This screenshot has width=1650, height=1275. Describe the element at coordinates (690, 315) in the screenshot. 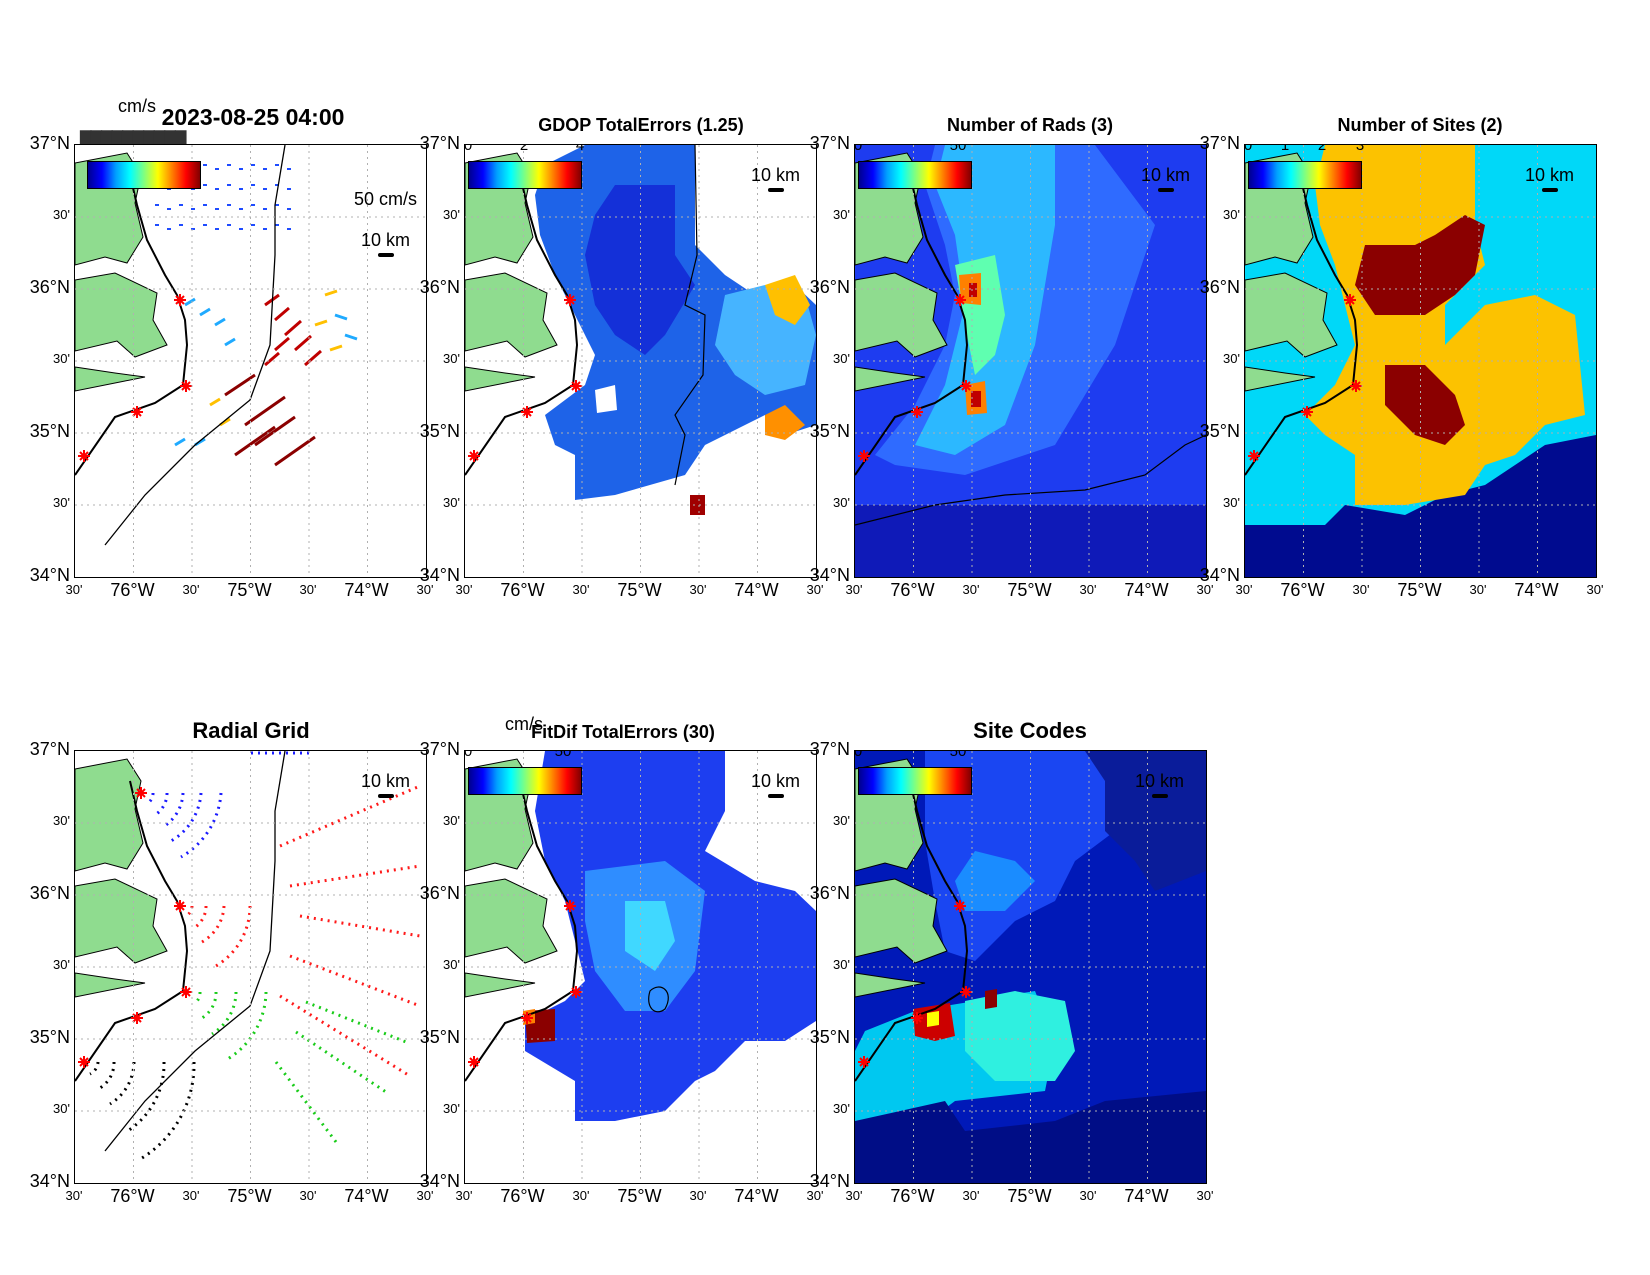

I see `gdop-contour` at that location.